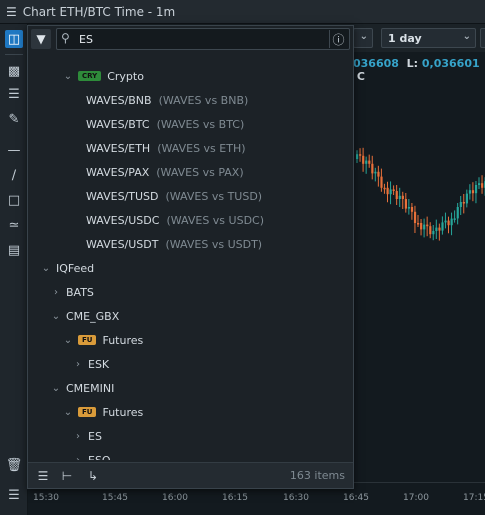  I want to click on search-icon: ⚲, so click(65, 38).